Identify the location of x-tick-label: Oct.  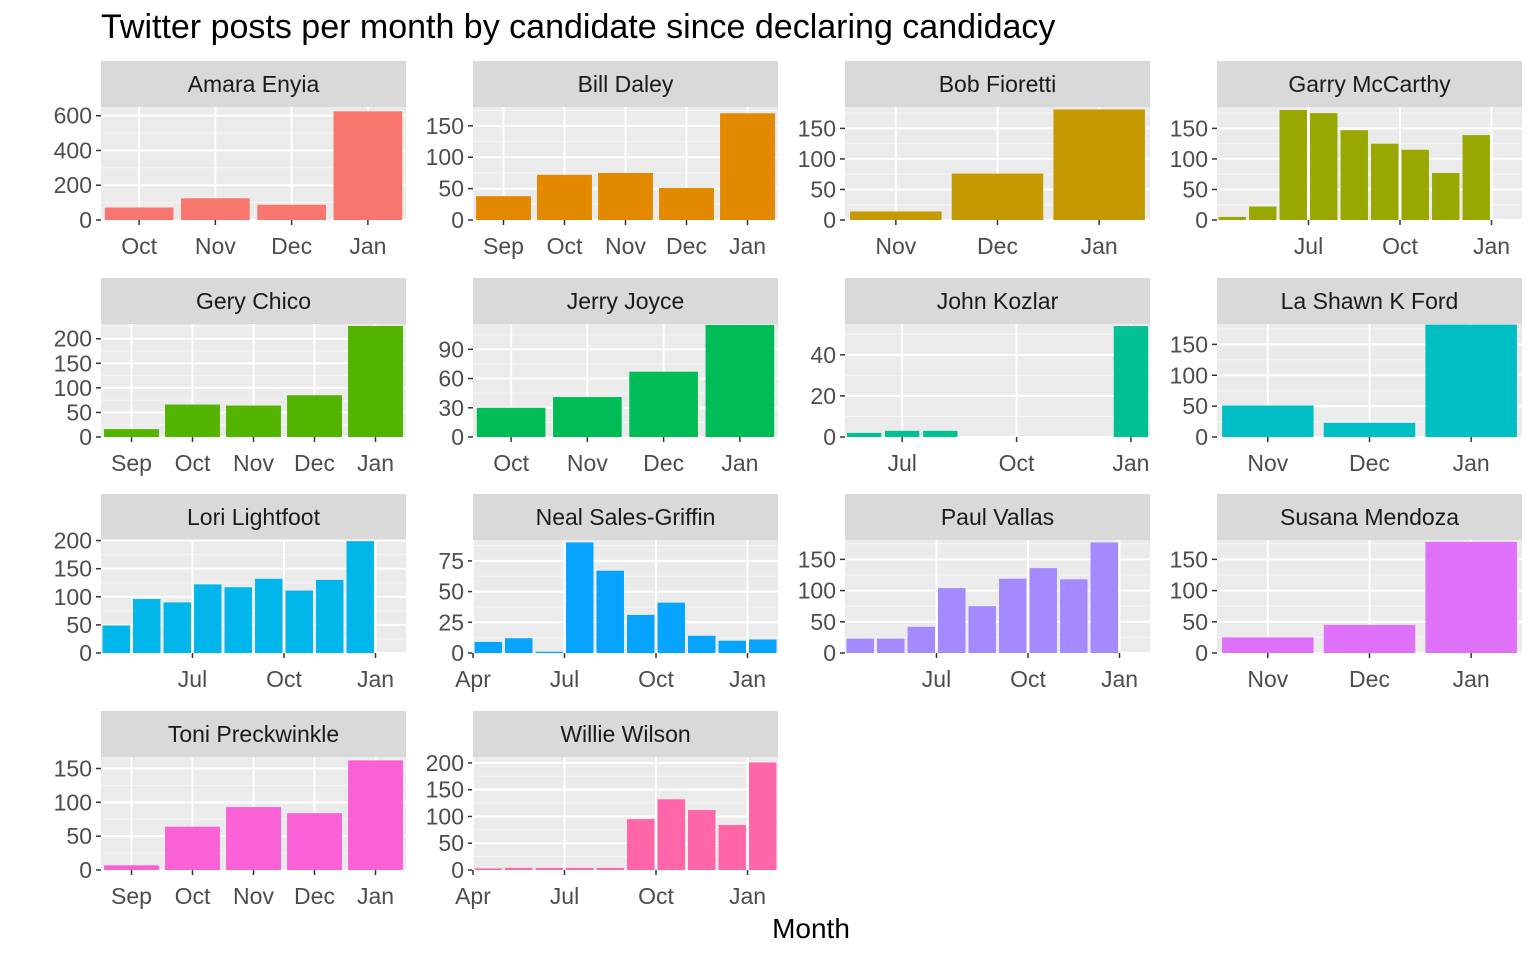
(511, 463).